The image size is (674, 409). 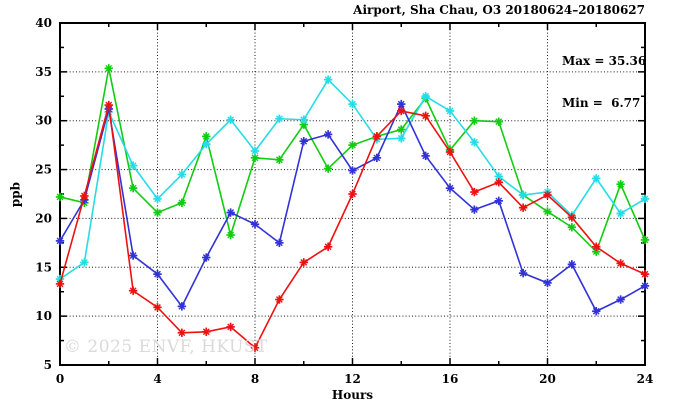 What do you see at coordinates (601, 103) in the screenshot?
I see `stat-min: Min = 6.77` at bounding box center [601, 103].